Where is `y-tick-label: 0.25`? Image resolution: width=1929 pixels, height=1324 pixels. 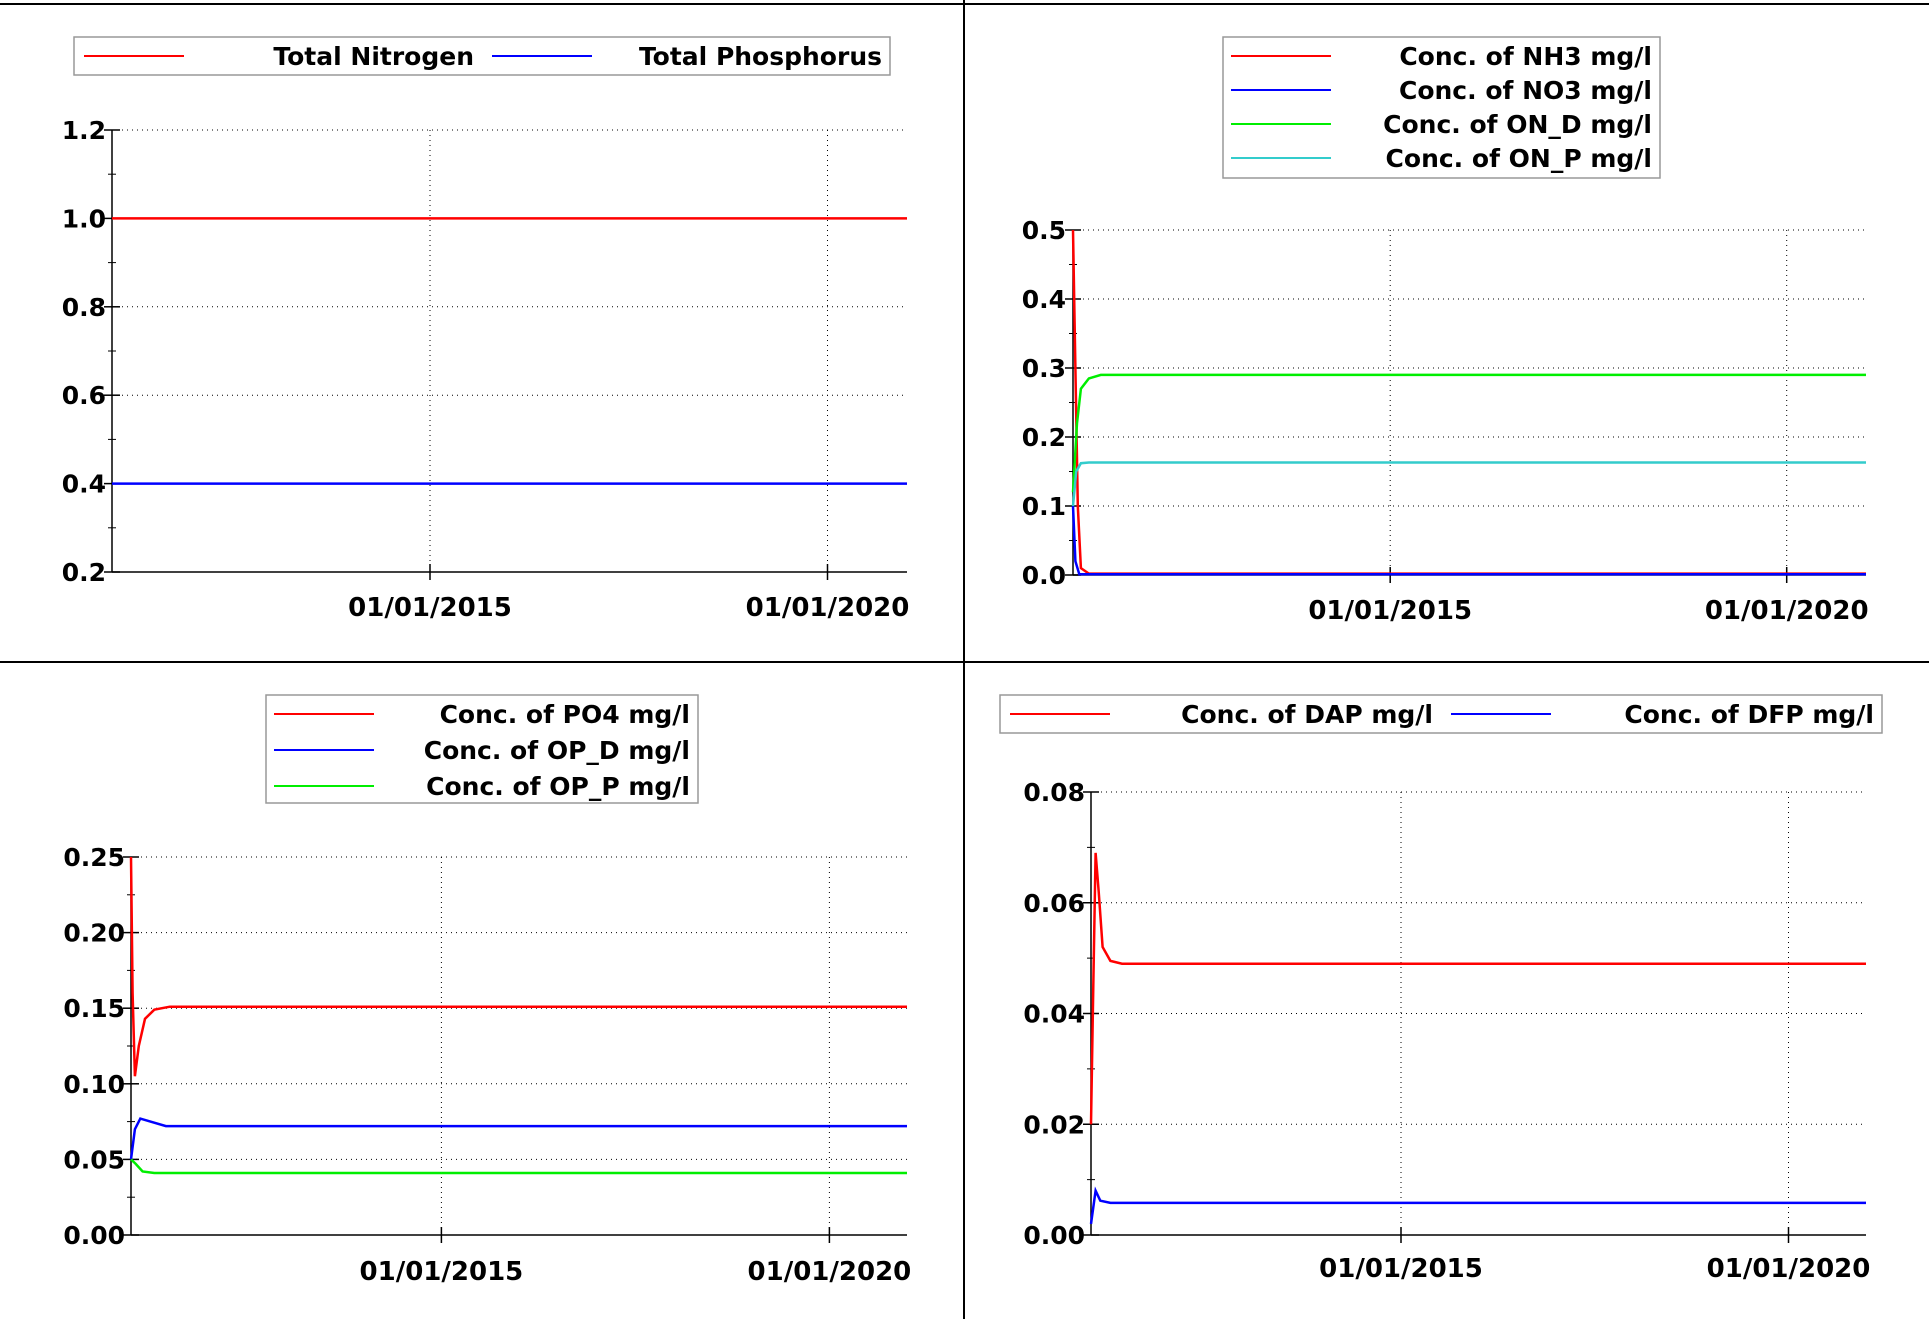
y-tick-label: 0.25 is located at coordinates (94, 857).